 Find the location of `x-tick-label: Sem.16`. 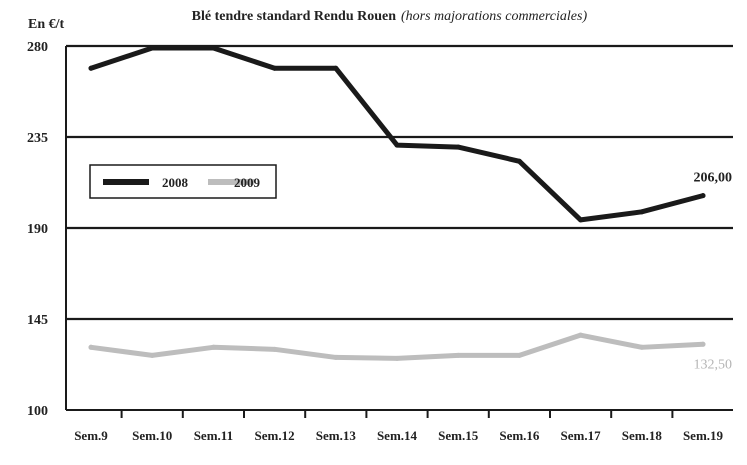

x-tick-label: Sem.16 is located at coordinates (519, 435).